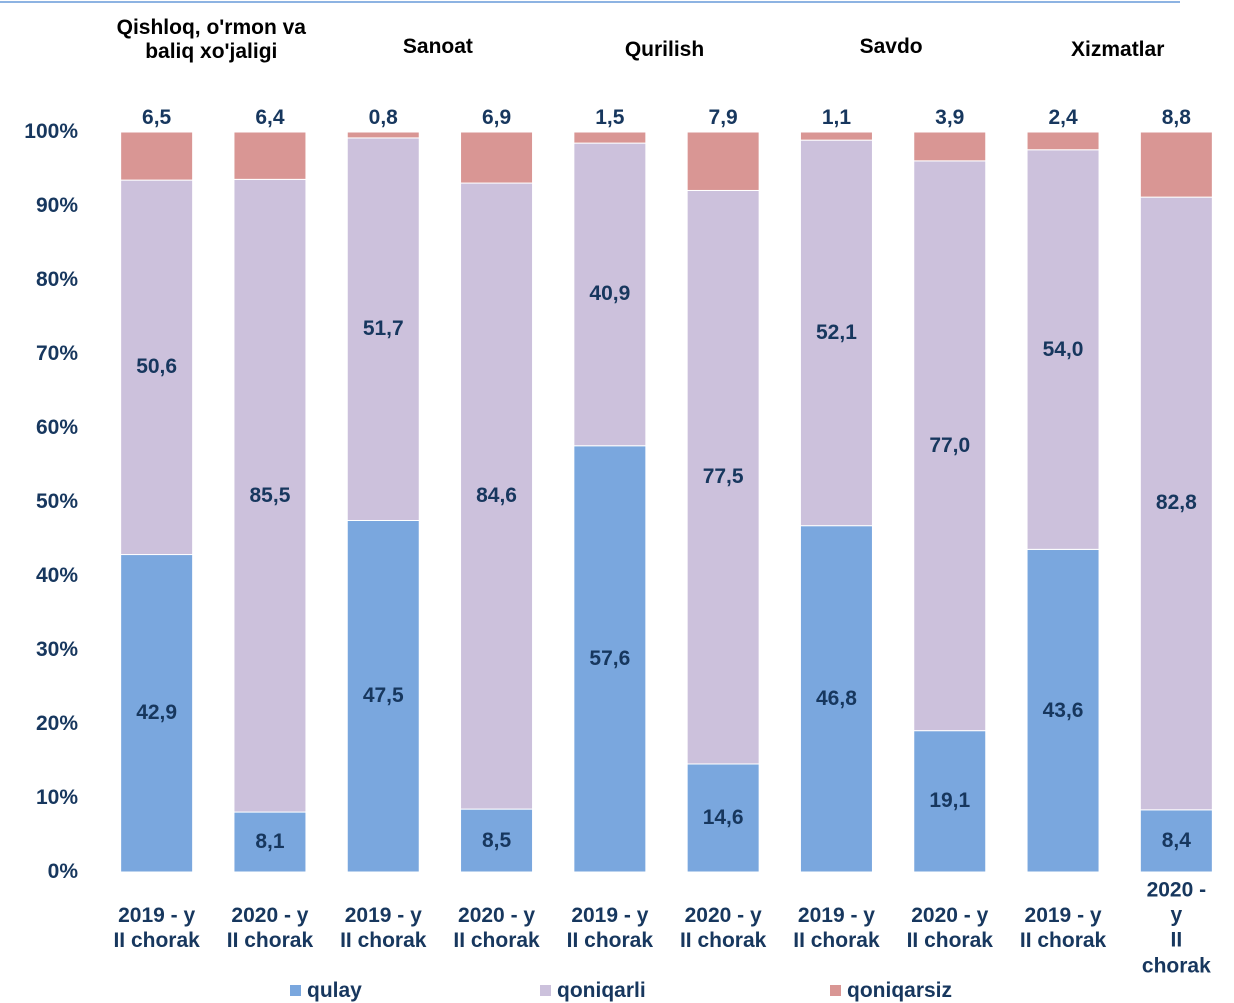  I want to click on value-label: 46,8, so click(836, 698).